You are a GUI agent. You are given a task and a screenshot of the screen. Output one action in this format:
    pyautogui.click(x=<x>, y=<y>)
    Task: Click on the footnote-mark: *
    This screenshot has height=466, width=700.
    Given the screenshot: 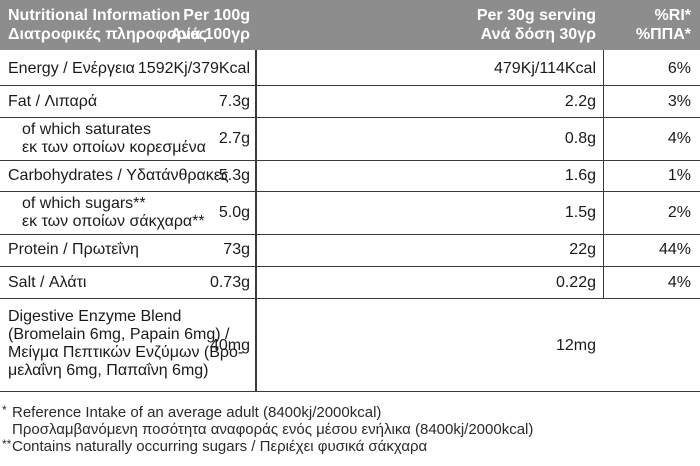 What is the action you would take?
    pyautogui.click(x=4, y=410)
    